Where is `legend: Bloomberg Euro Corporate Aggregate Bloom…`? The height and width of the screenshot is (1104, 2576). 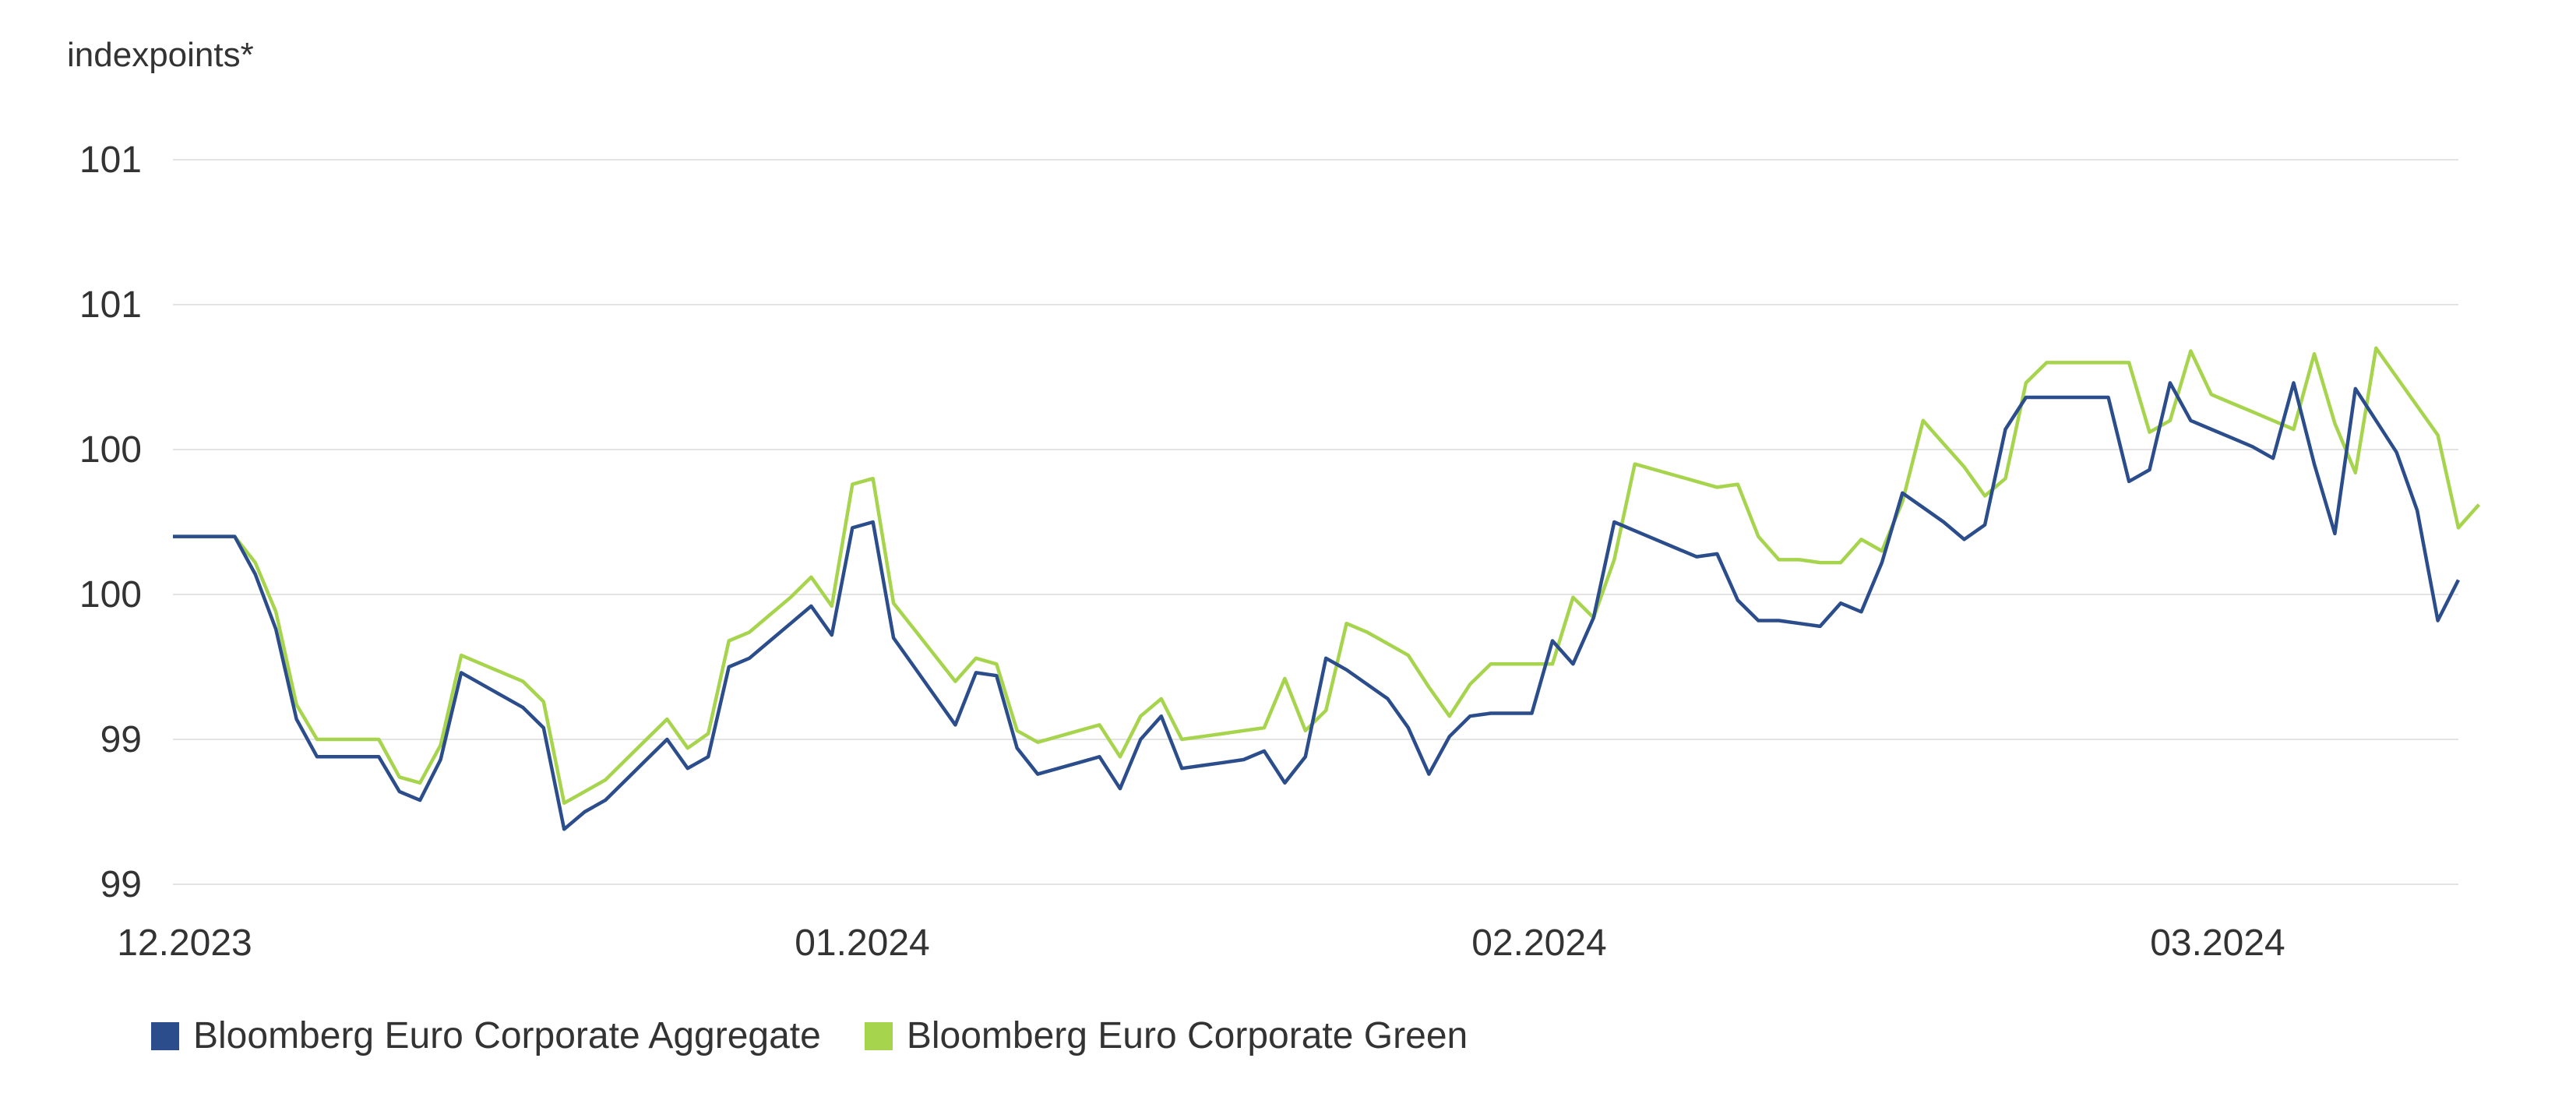 legend: Bloomberg Euro Corporate Aggregate Bloom… is located at coordinates (831, 1036).